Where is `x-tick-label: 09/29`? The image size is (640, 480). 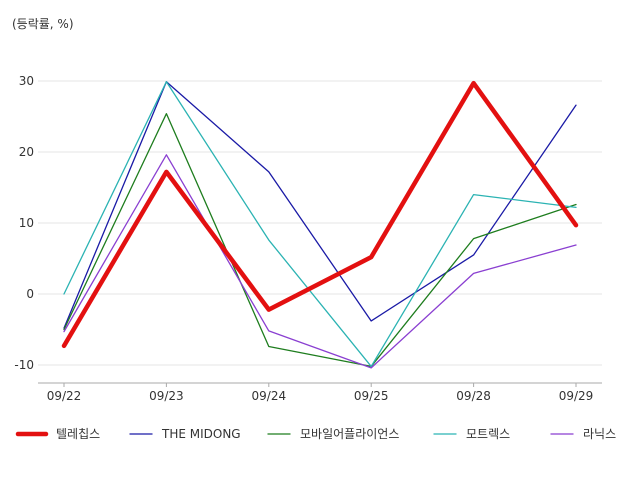 x-tick-label: 09/29 is located at coordinates (576, 396).